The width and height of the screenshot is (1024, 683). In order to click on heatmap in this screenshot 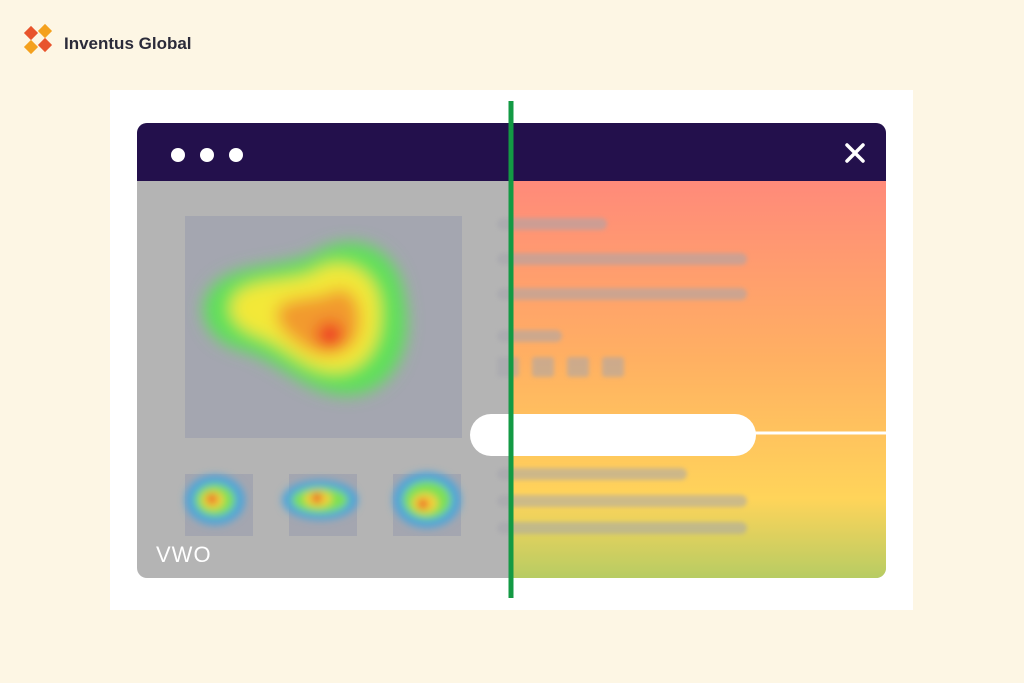, I will do `click(305, 319)`.